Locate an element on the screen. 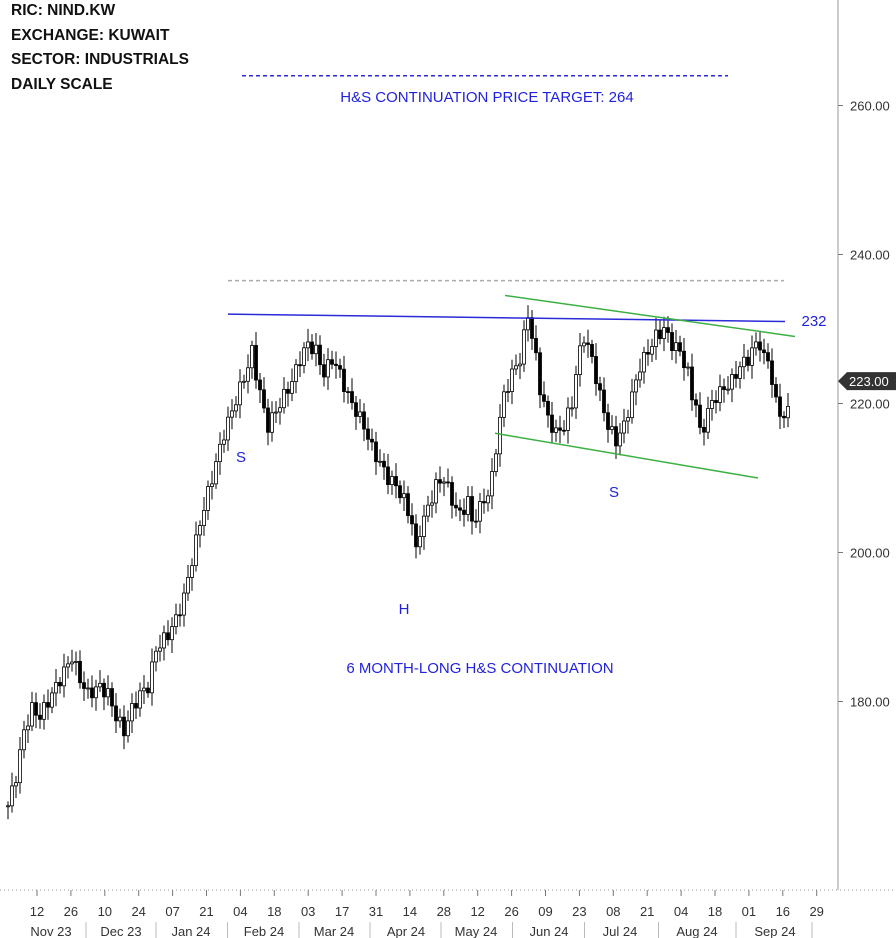  x-tick-label: 28 is located at coordinates (444, 911).